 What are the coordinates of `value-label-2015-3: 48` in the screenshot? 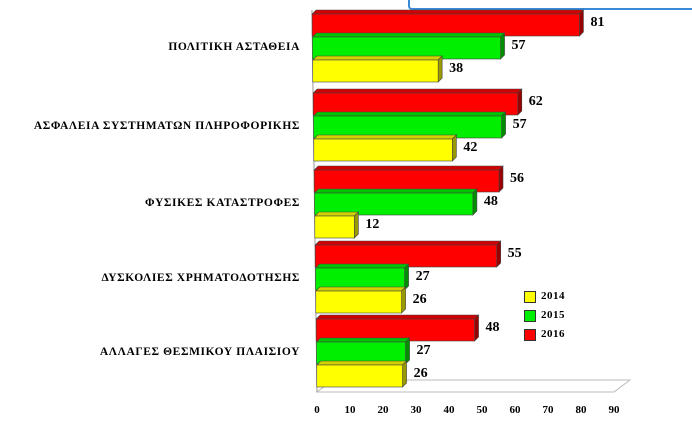 It's located at (490, 201).